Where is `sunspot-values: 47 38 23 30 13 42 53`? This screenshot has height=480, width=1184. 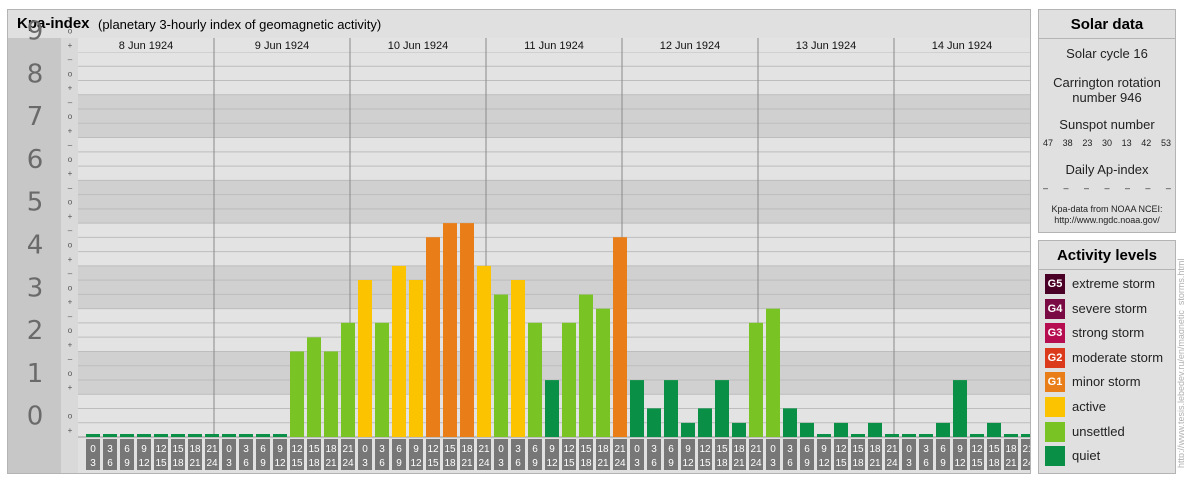 sunspot-values: 47 38 23 30 13 42 53 is located at coordinates (1107, 143).